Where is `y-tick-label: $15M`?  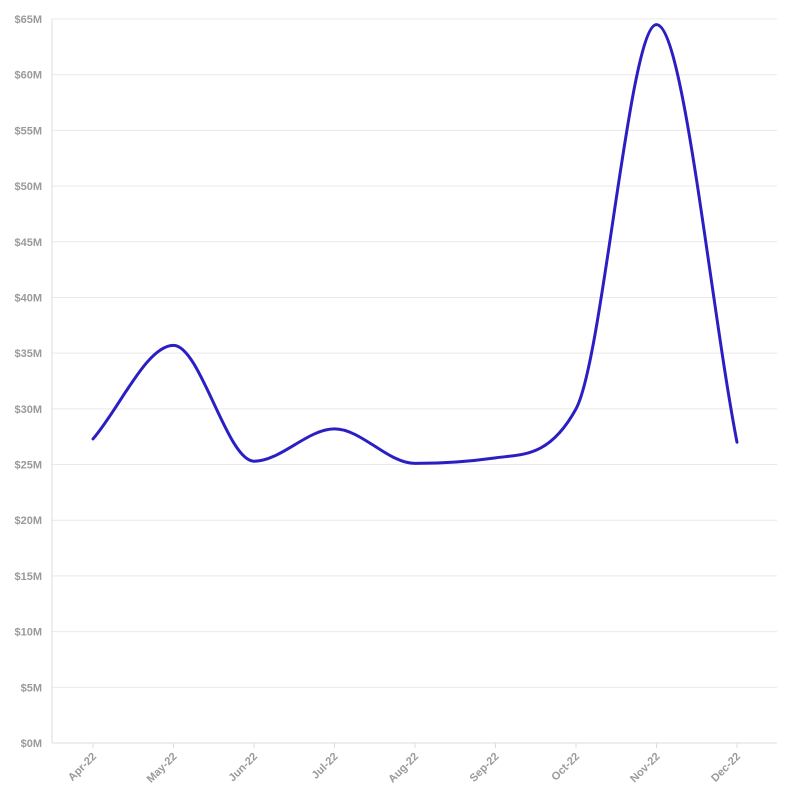 y-tick-label: $15M is located at coordinates (28, 577).